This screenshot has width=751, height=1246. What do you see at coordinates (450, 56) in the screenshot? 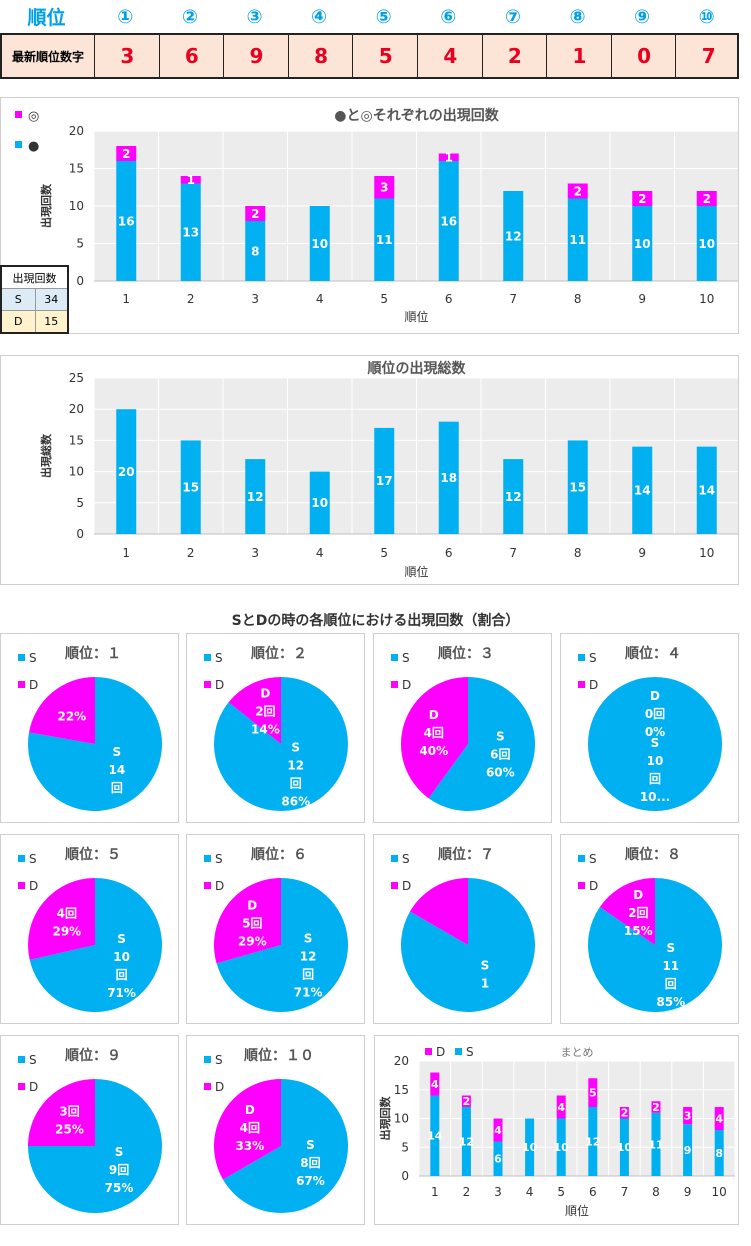
I see `latest-digit-6: 4` at bounding box center [450, 56].